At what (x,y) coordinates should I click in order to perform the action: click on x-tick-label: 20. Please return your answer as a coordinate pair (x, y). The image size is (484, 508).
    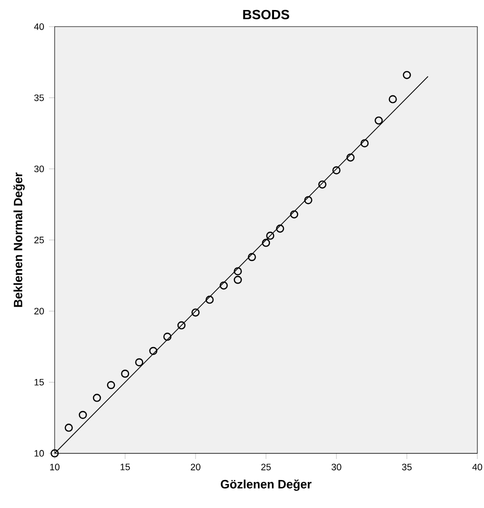
    Looking at the image, I should click on (195, 467).